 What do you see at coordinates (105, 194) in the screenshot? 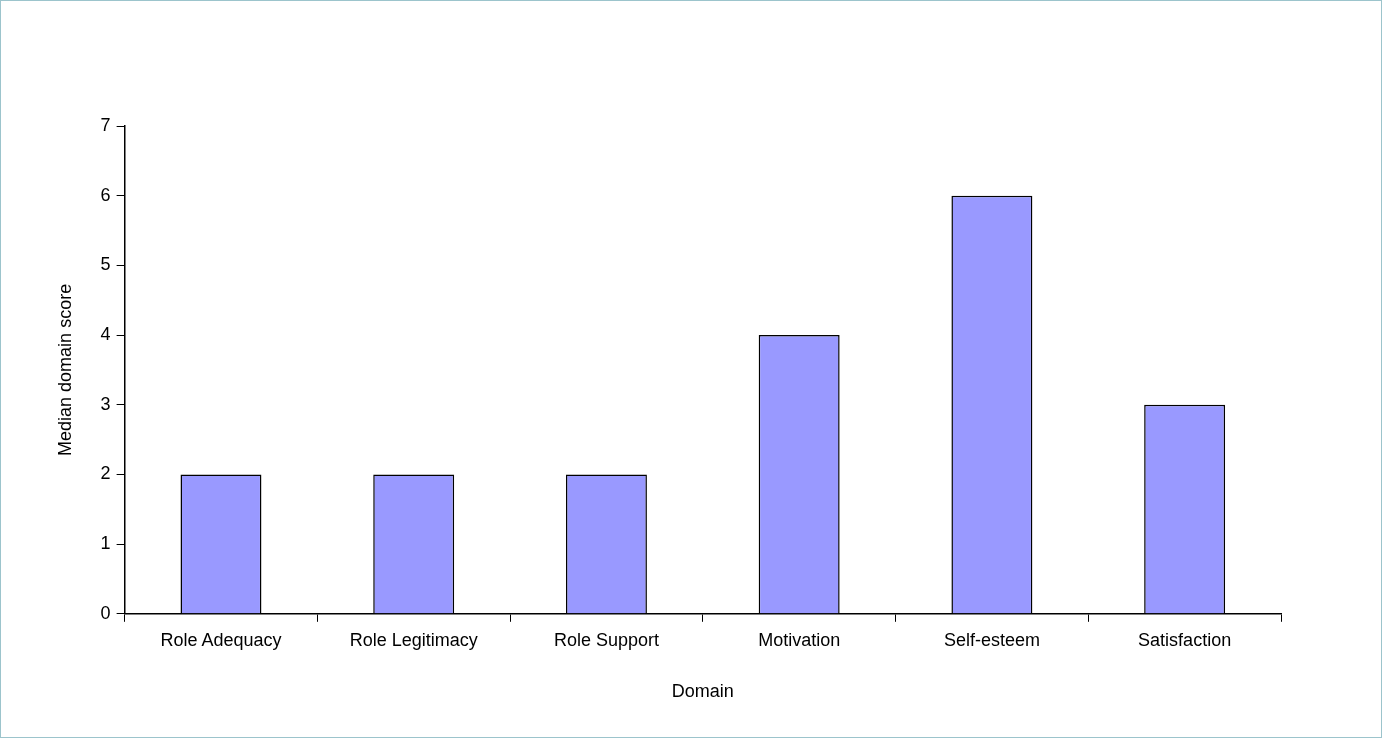
I see `y-tick-label: 6` at bounding box center [105, 194].